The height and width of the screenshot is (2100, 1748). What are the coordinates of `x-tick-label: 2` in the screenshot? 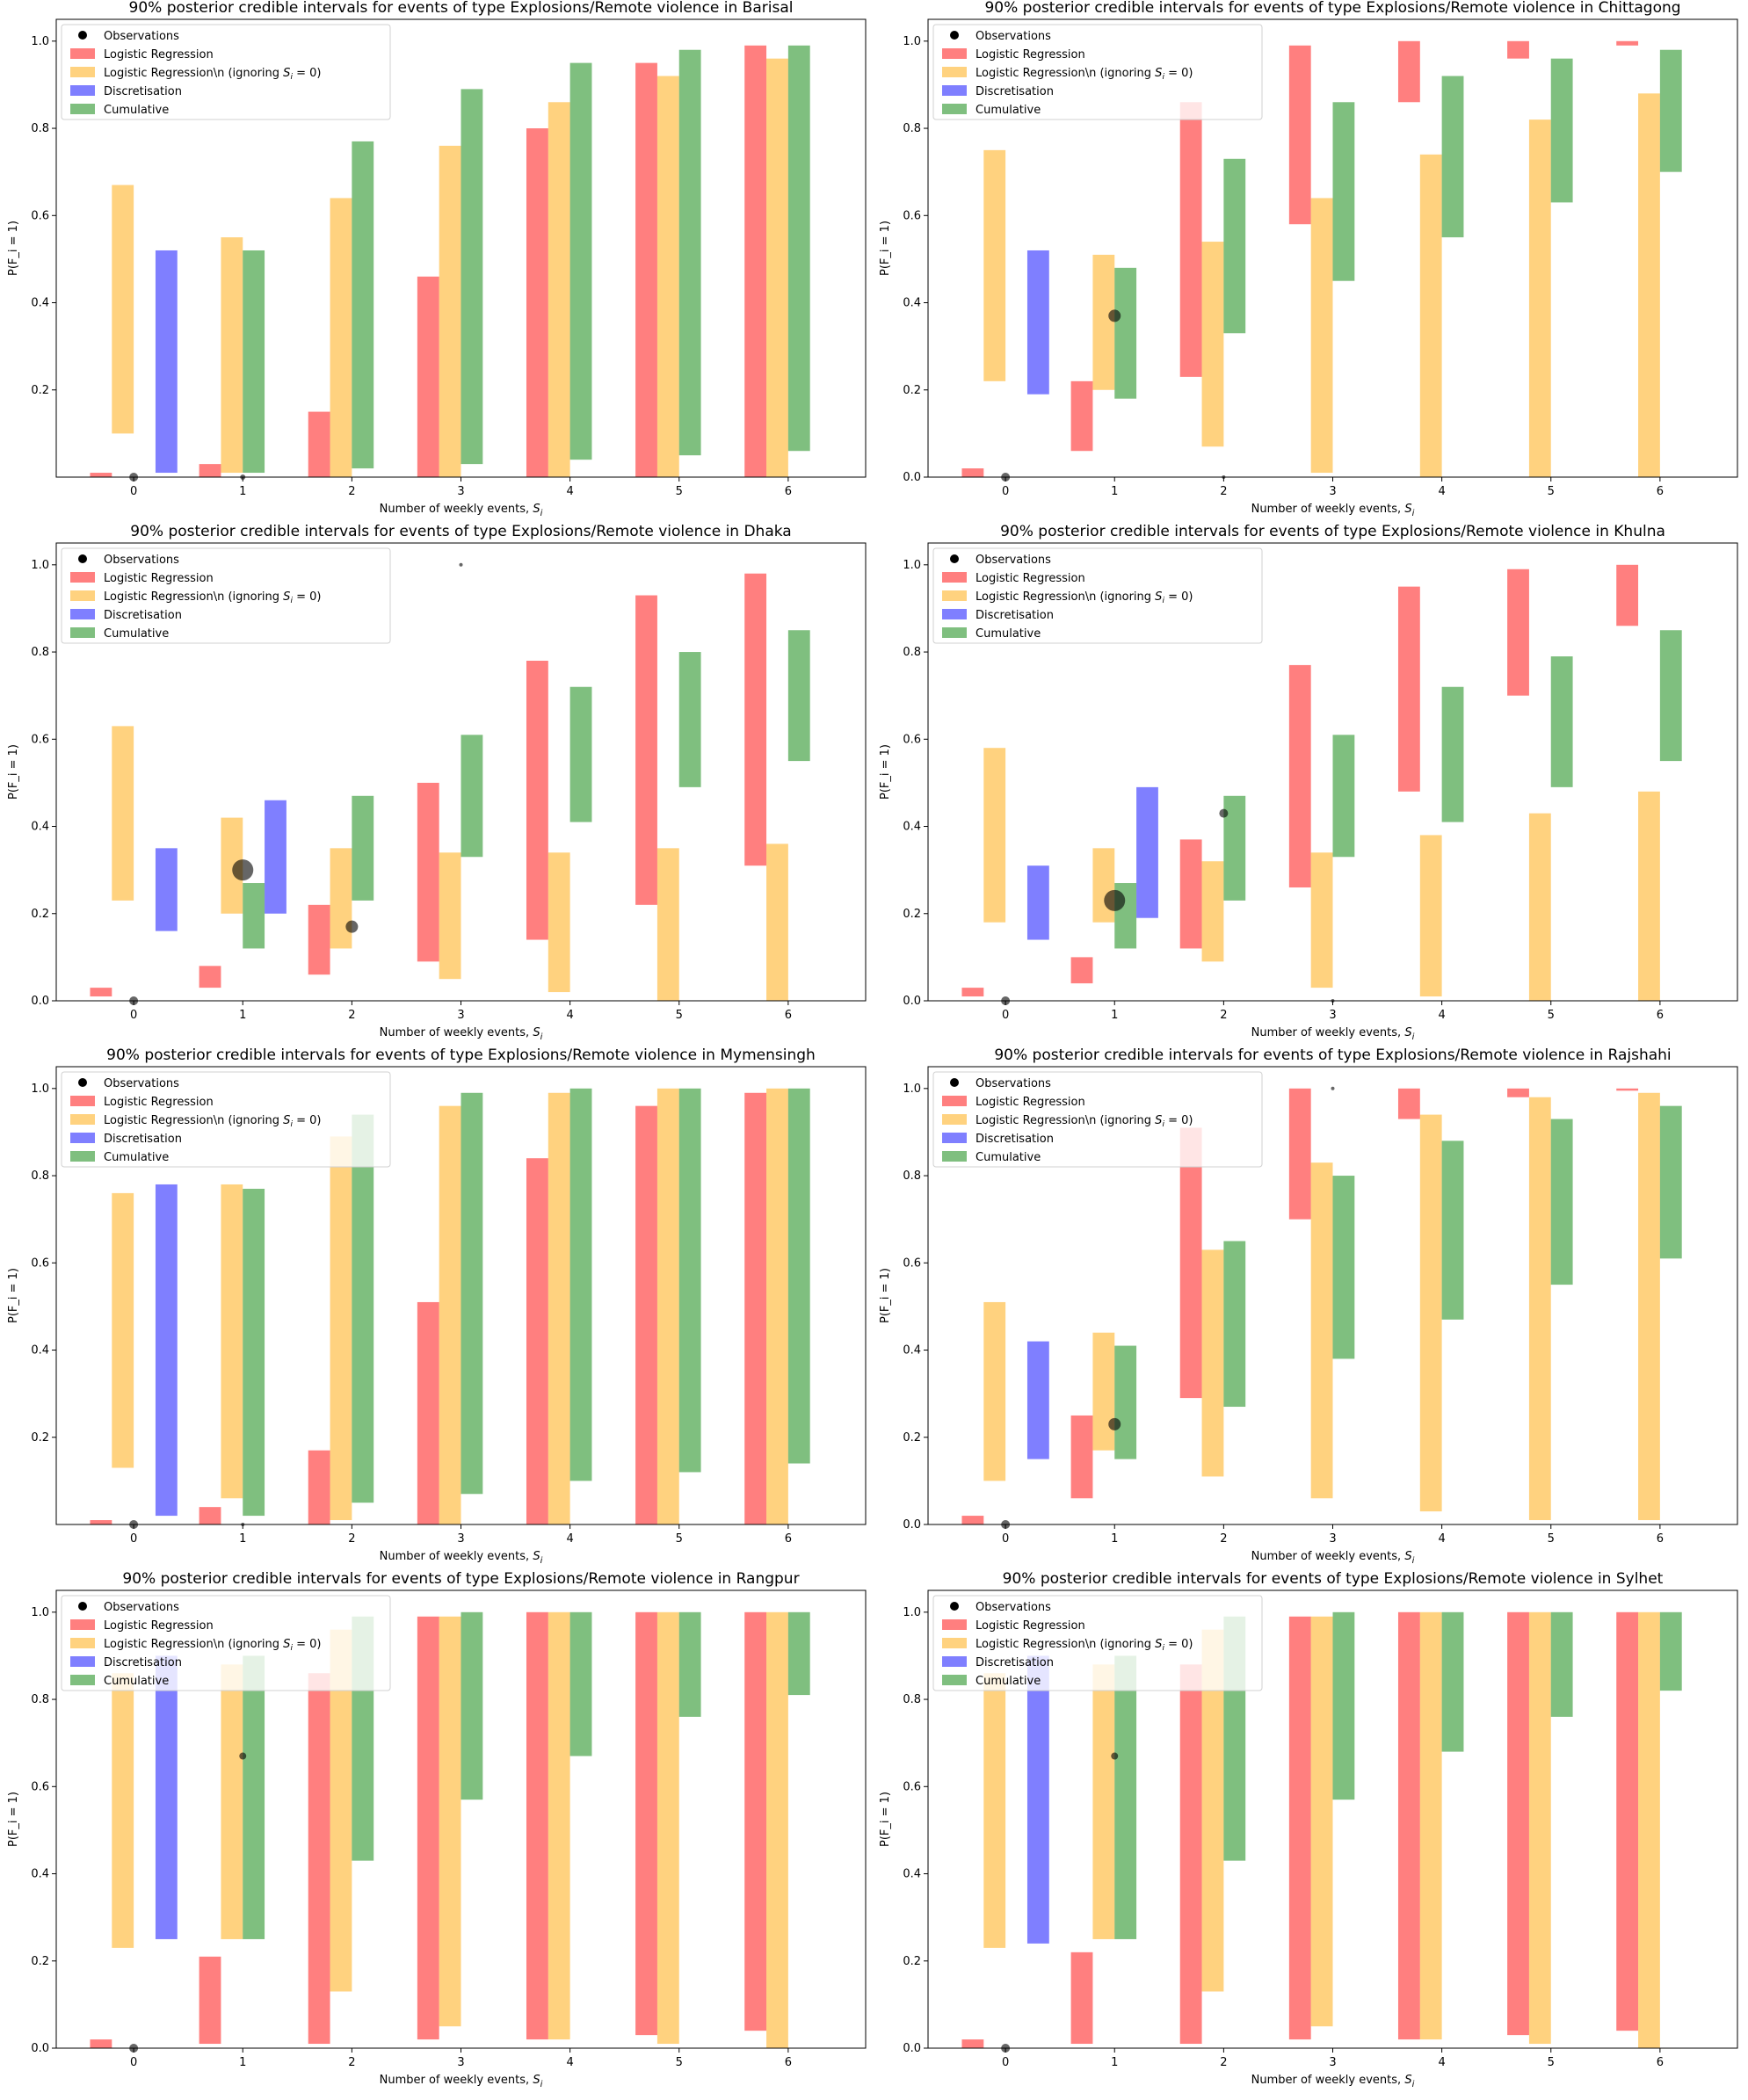 It's located at (1223, 2062).